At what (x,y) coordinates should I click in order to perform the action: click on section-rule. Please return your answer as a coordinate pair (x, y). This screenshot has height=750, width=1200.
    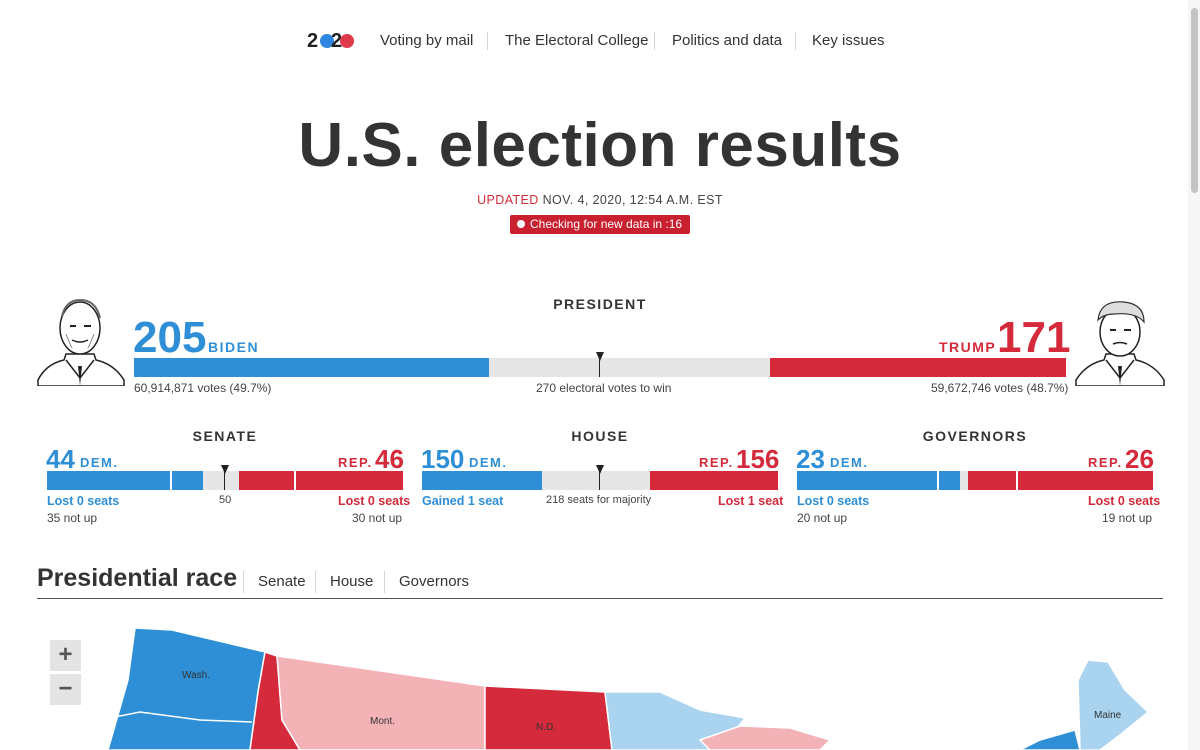
    Looking at the image, I should click on (600, 598).